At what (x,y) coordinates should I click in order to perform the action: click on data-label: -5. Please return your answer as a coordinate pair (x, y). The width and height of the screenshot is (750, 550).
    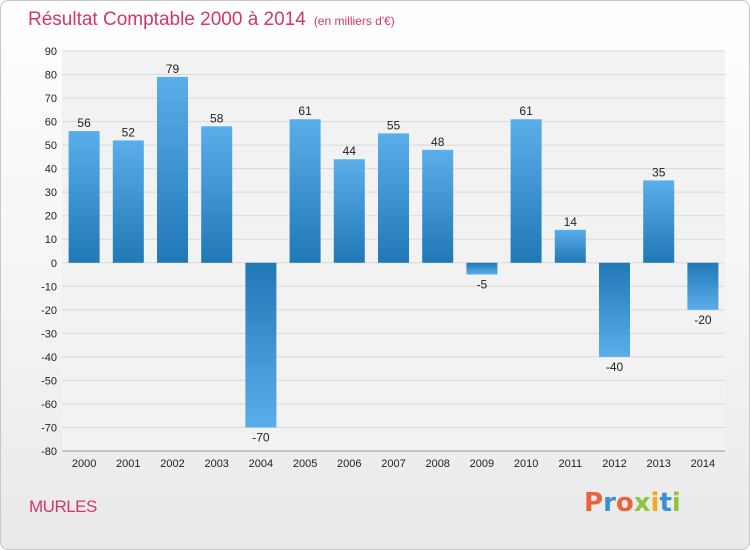
    Looking at the image, I should click on (482, 285).